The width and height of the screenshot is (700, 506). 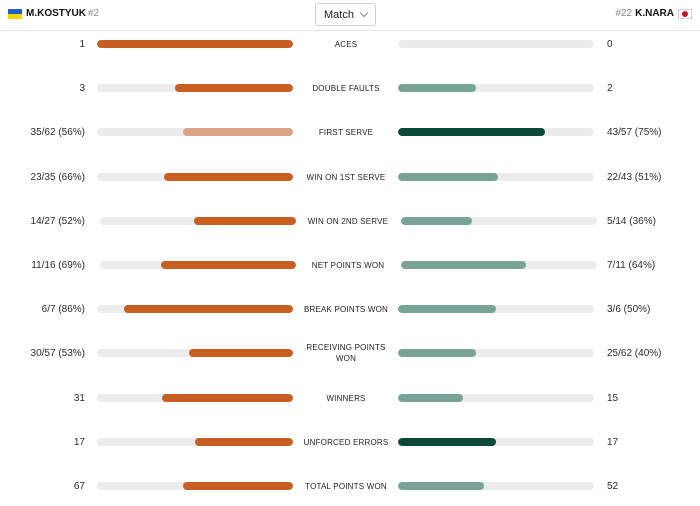 I want to click on player1-stat-value: 35/62 (56%), so click(x=57, y=132).